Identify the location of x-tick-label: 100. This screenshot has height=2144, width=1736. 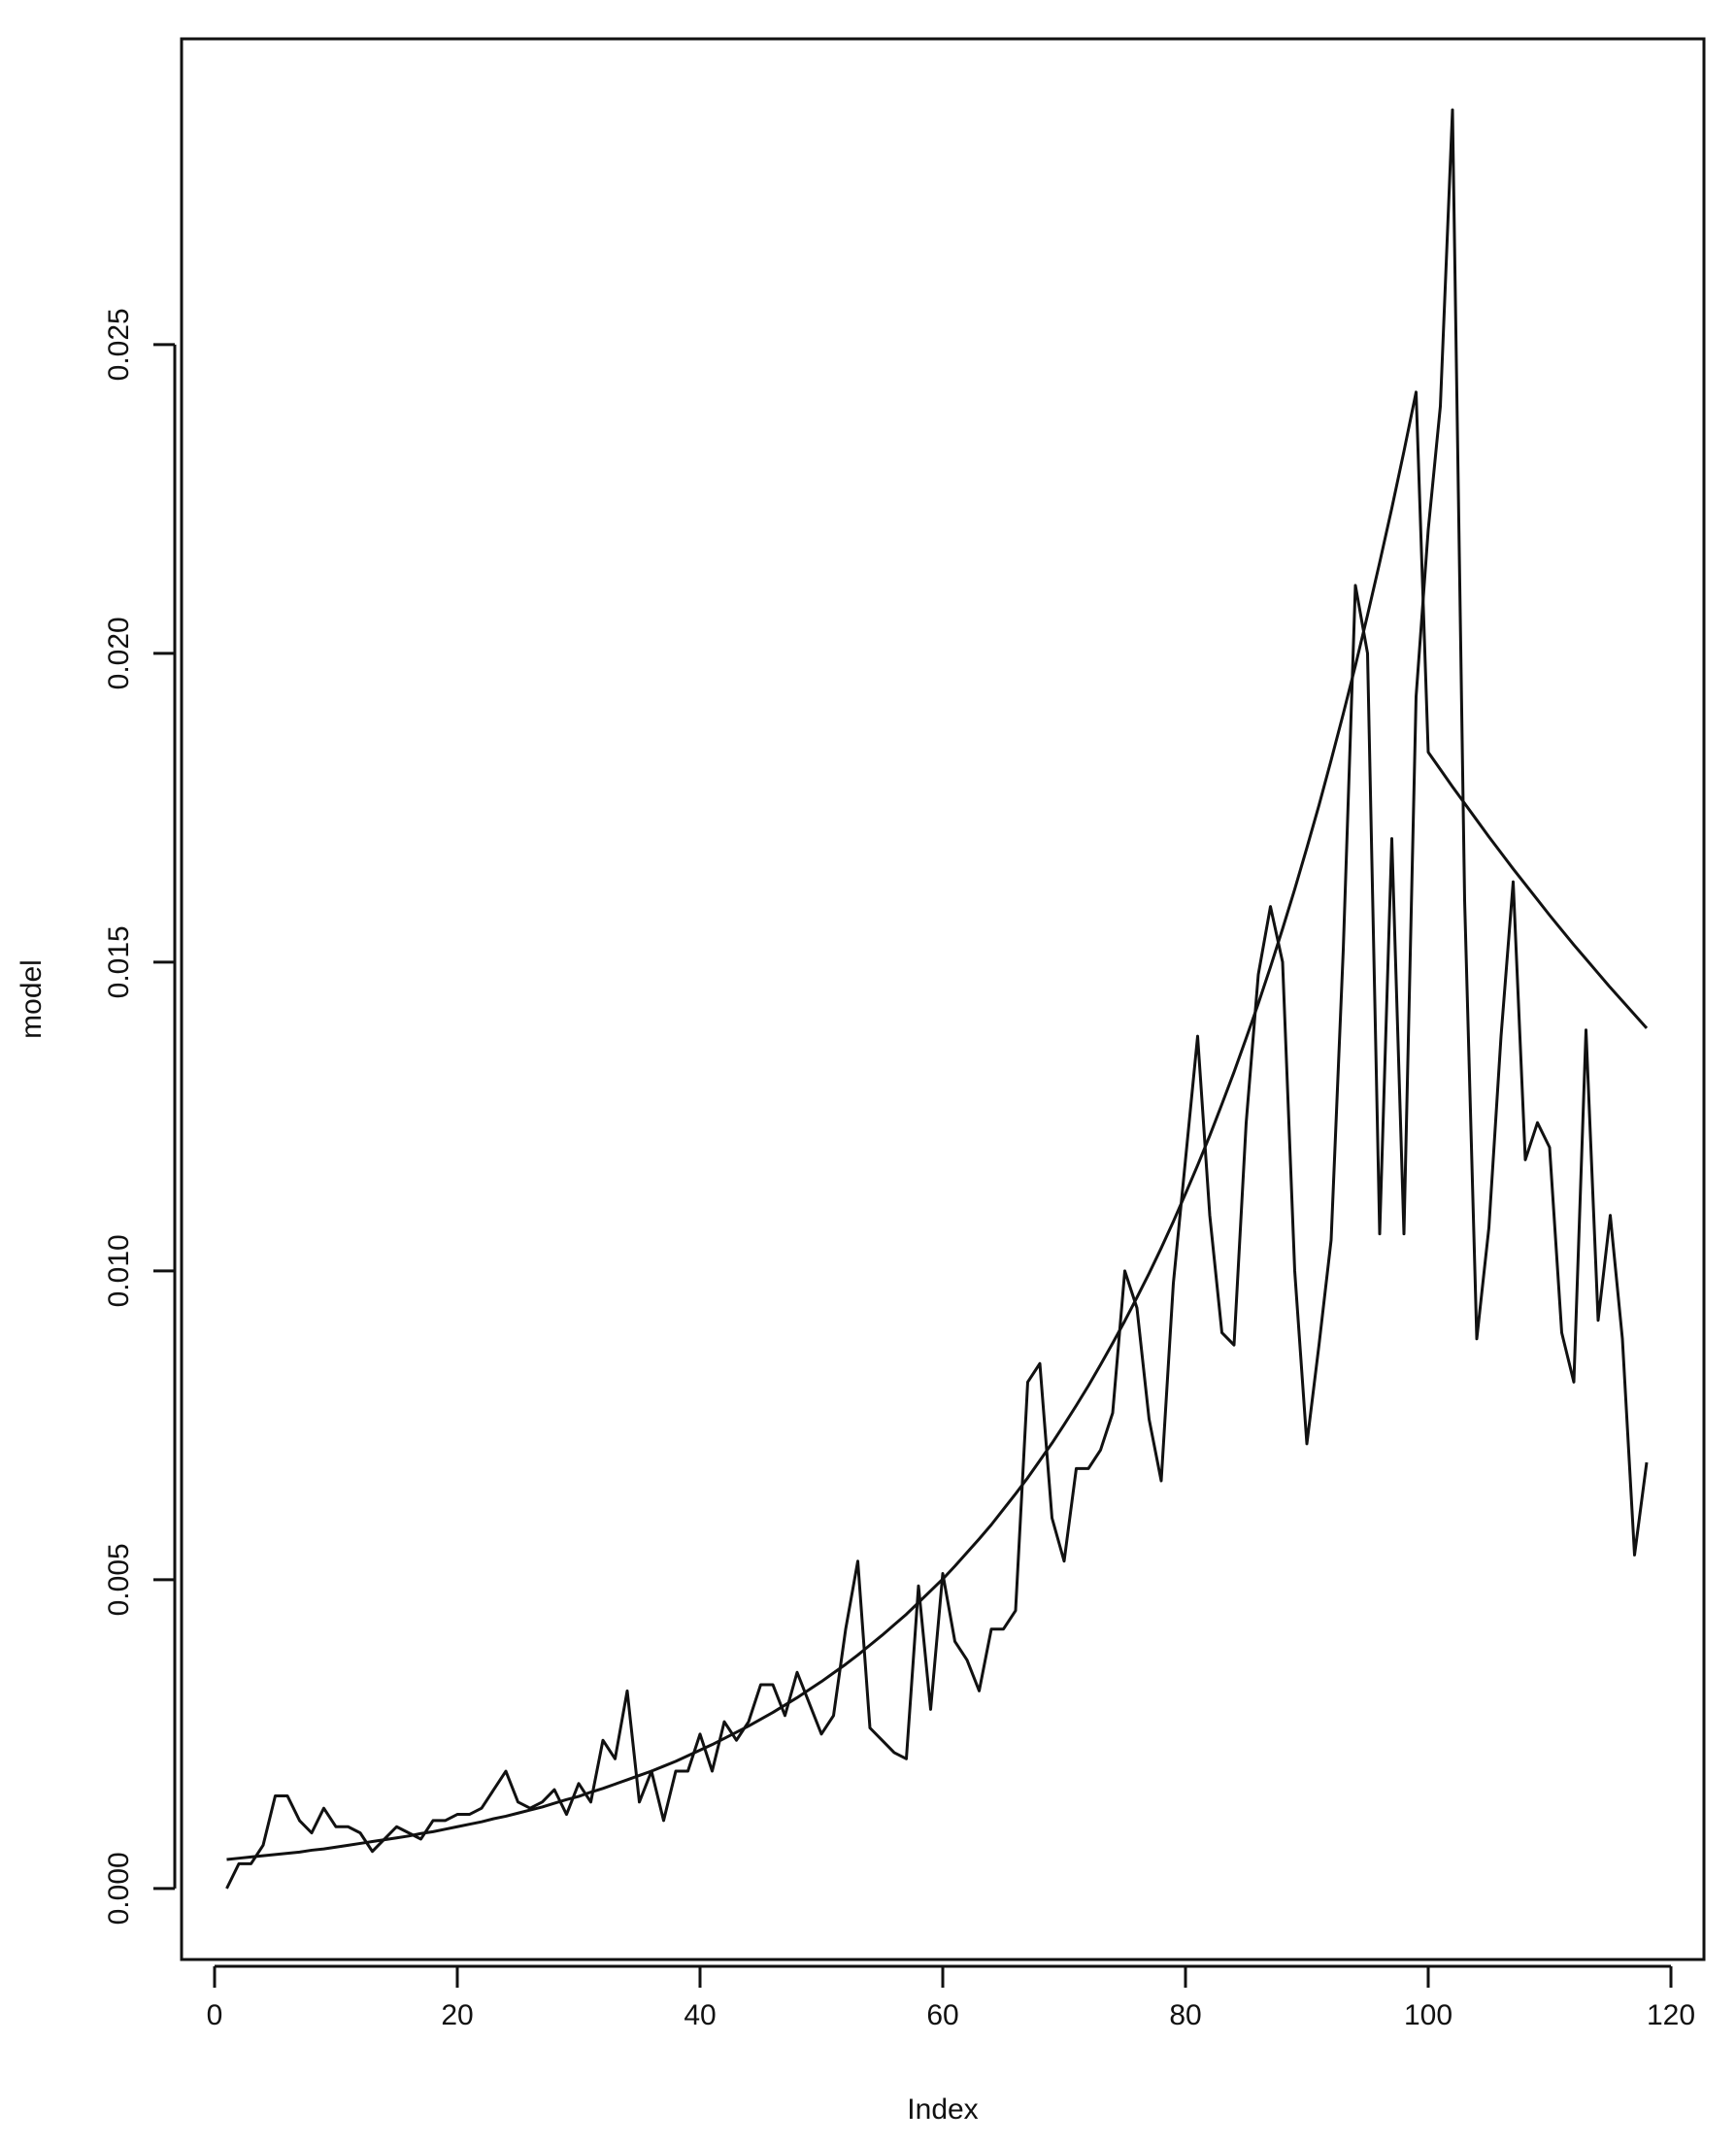
(1428, 2015).